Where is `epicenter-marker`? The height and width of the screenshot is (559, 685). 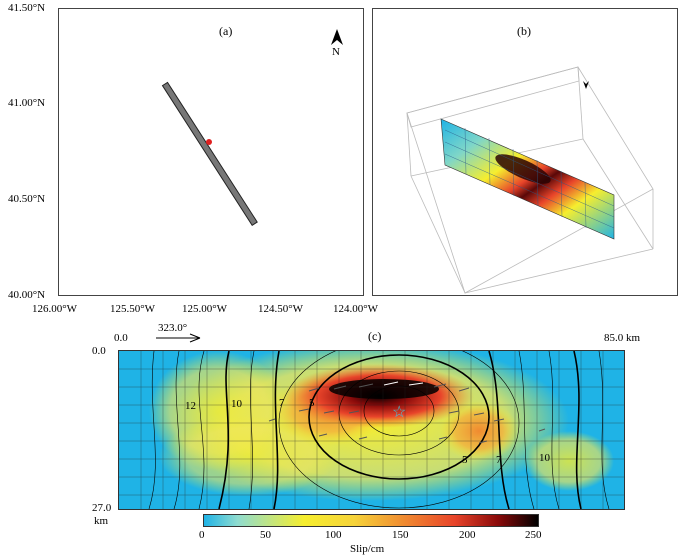 epicenter-marker is located at coordinates (209, 142).